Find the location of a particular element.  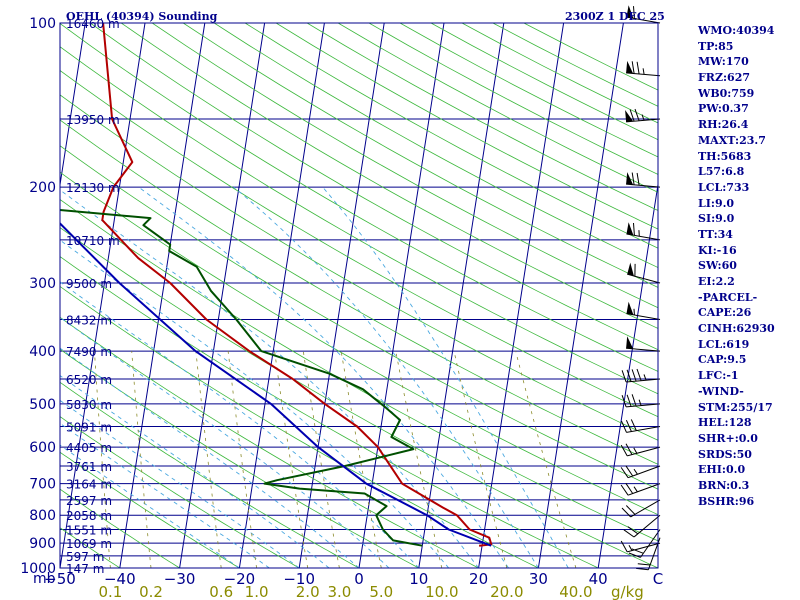

mixing-ratio-label: 0.1 is located at coordinates (110, 591).